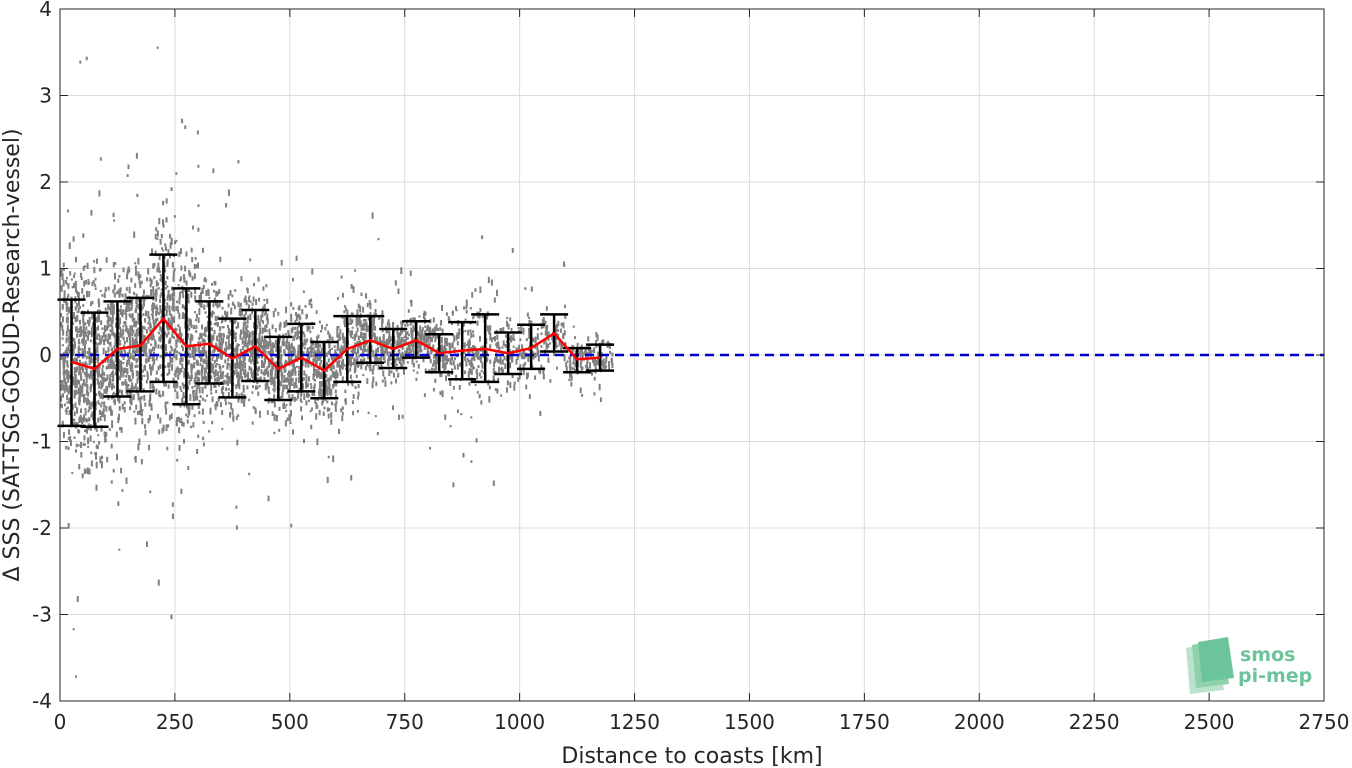  What do you see at coordinates (519, 722) in the screenshot?
I see `x-tick-label: 1000` at bounding box center [519, 722].